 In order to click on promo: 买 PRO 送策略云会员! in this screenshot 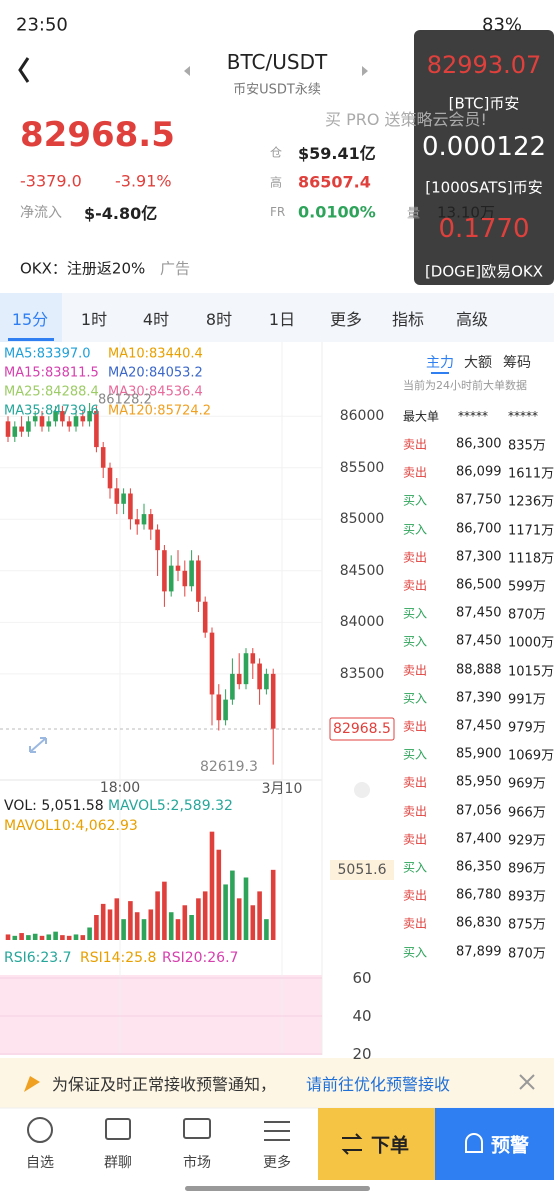, I will do `click(406, 119)`.